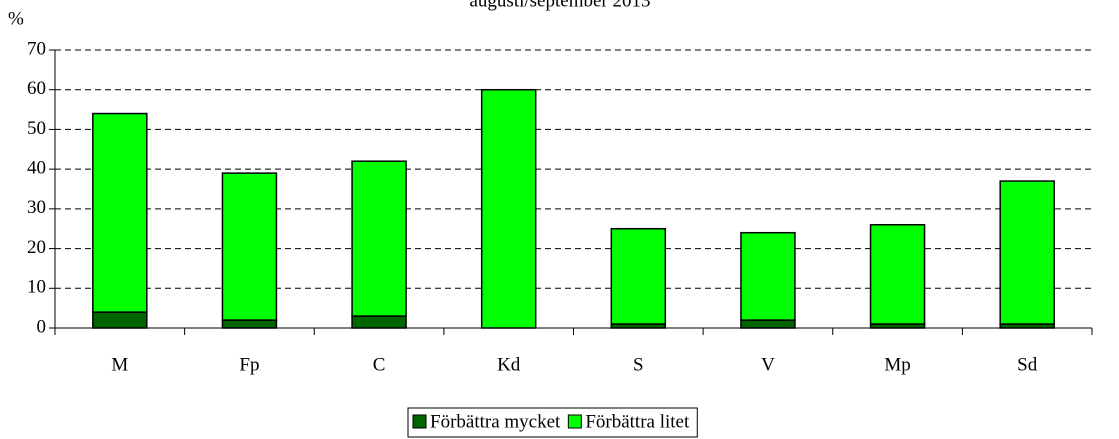 This screenshot has width=1119, height=439. What do you see at coordinates (36, 207) in the screenshot?
I see `y-tick-label: 30` at bounding box center [36, 207].